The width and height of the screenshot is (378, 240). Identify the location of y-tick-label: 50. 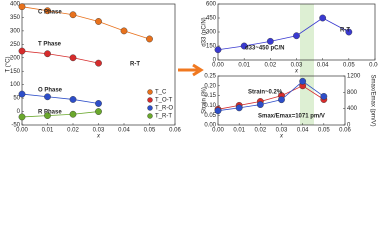
(16, 99).